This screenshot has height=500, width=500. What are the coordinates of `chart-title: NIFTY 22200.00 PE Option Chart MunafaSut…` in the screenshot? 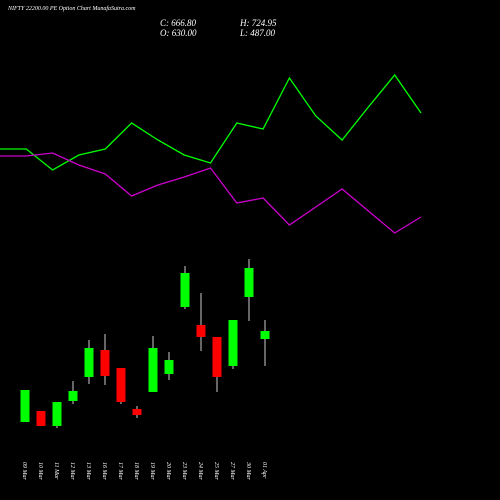 It's located at (71, 8).